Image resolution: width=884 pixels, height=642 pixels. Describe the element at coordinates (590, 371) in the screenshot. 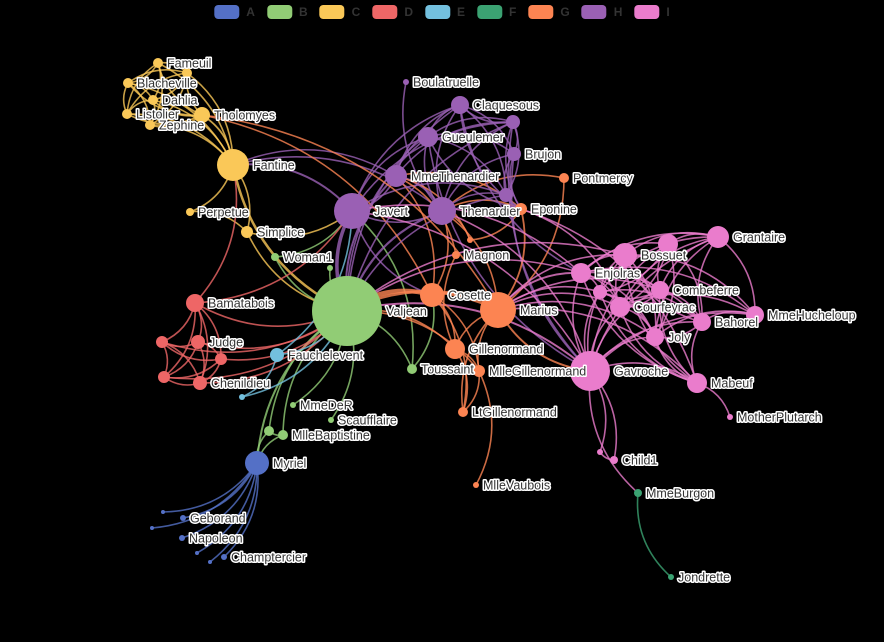

I see `node-Gavroche` at that location.